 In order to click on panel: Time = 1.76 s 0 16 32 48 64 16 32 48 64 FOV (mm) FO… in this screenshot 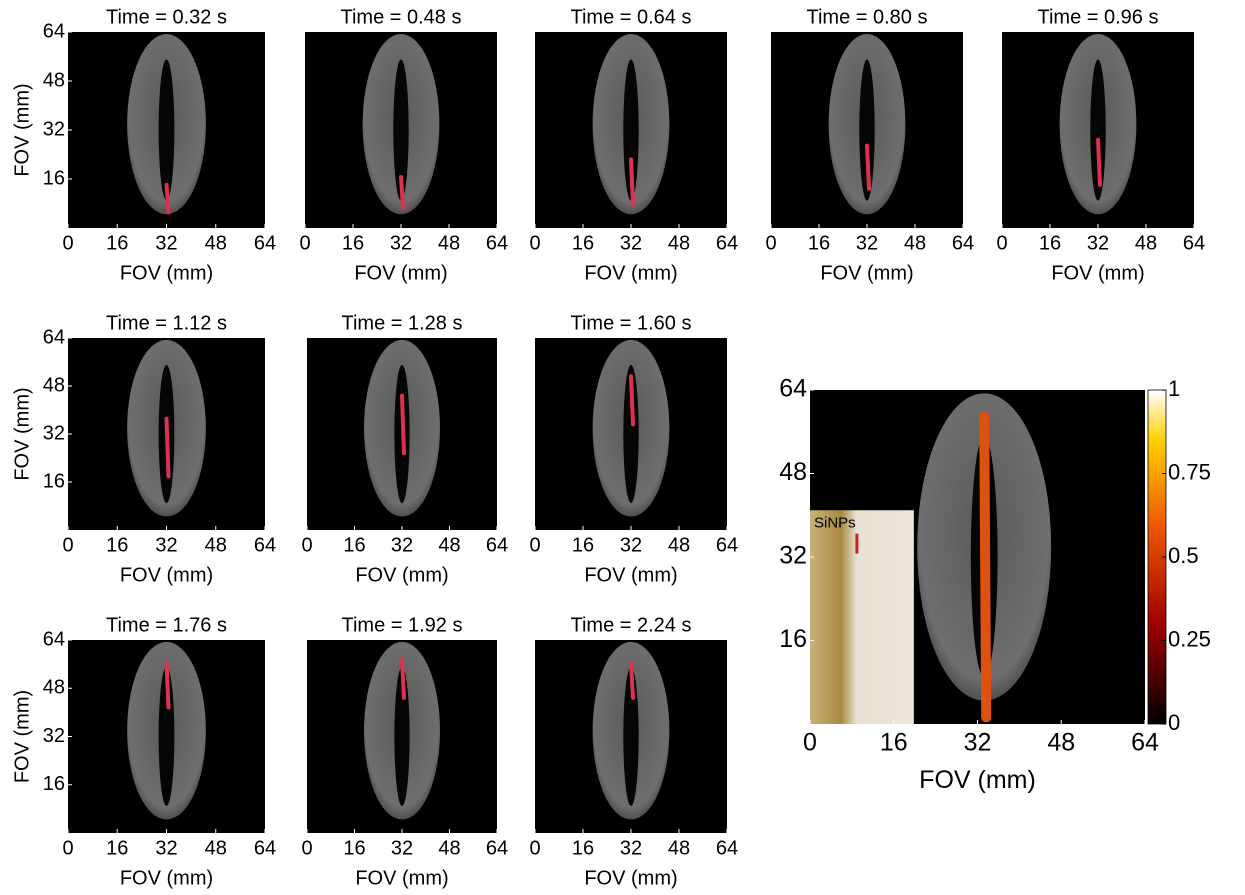, I will do `click(143, 751)`.